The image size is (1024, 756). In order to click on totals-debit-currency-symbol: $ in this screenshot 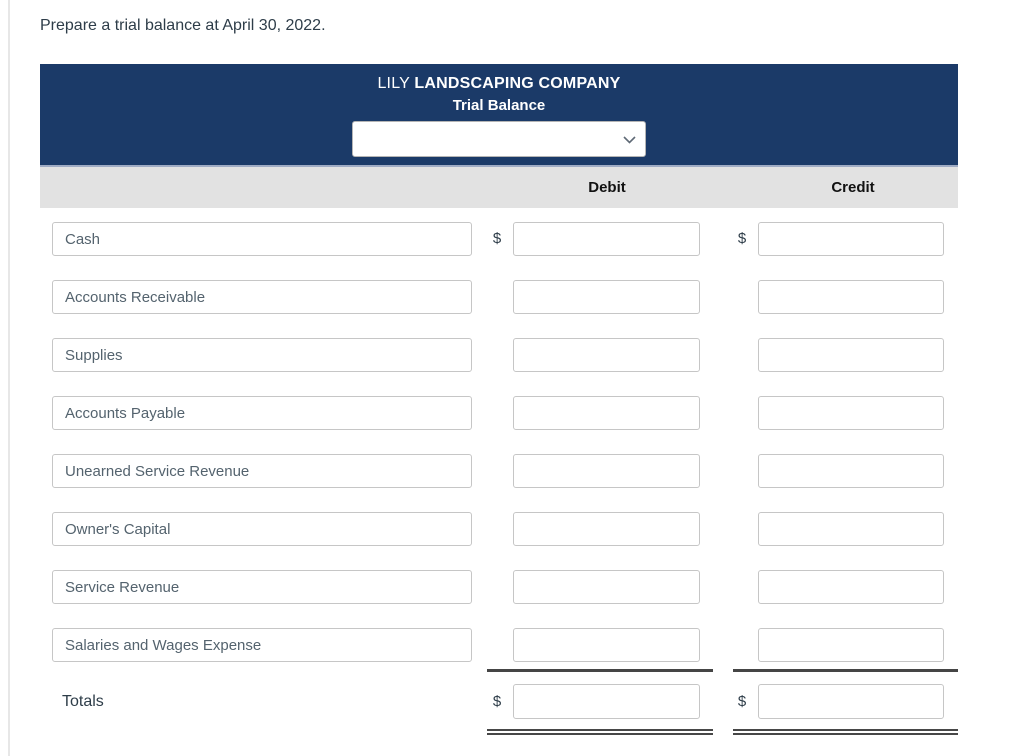, I will do `click(497, 701)`.